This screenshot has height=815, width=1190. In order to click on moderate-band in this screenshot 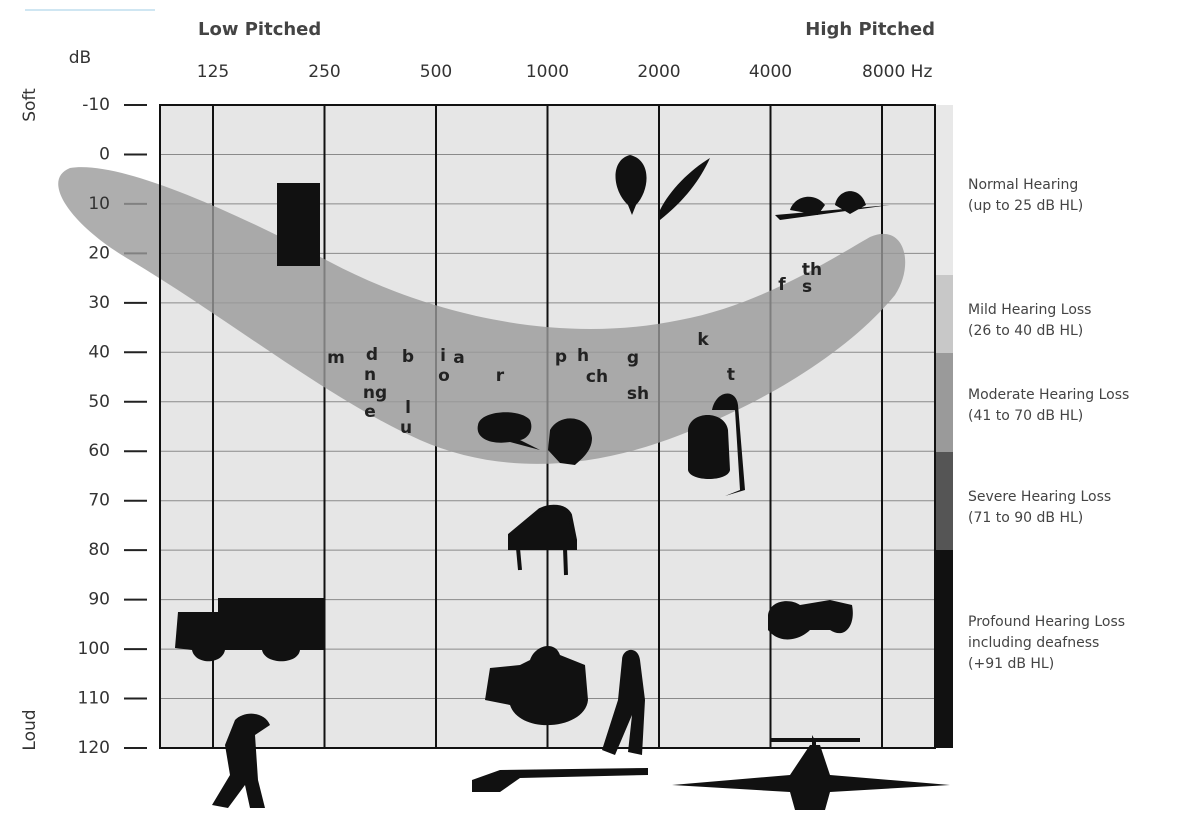, I will do `click(944, 402)`.